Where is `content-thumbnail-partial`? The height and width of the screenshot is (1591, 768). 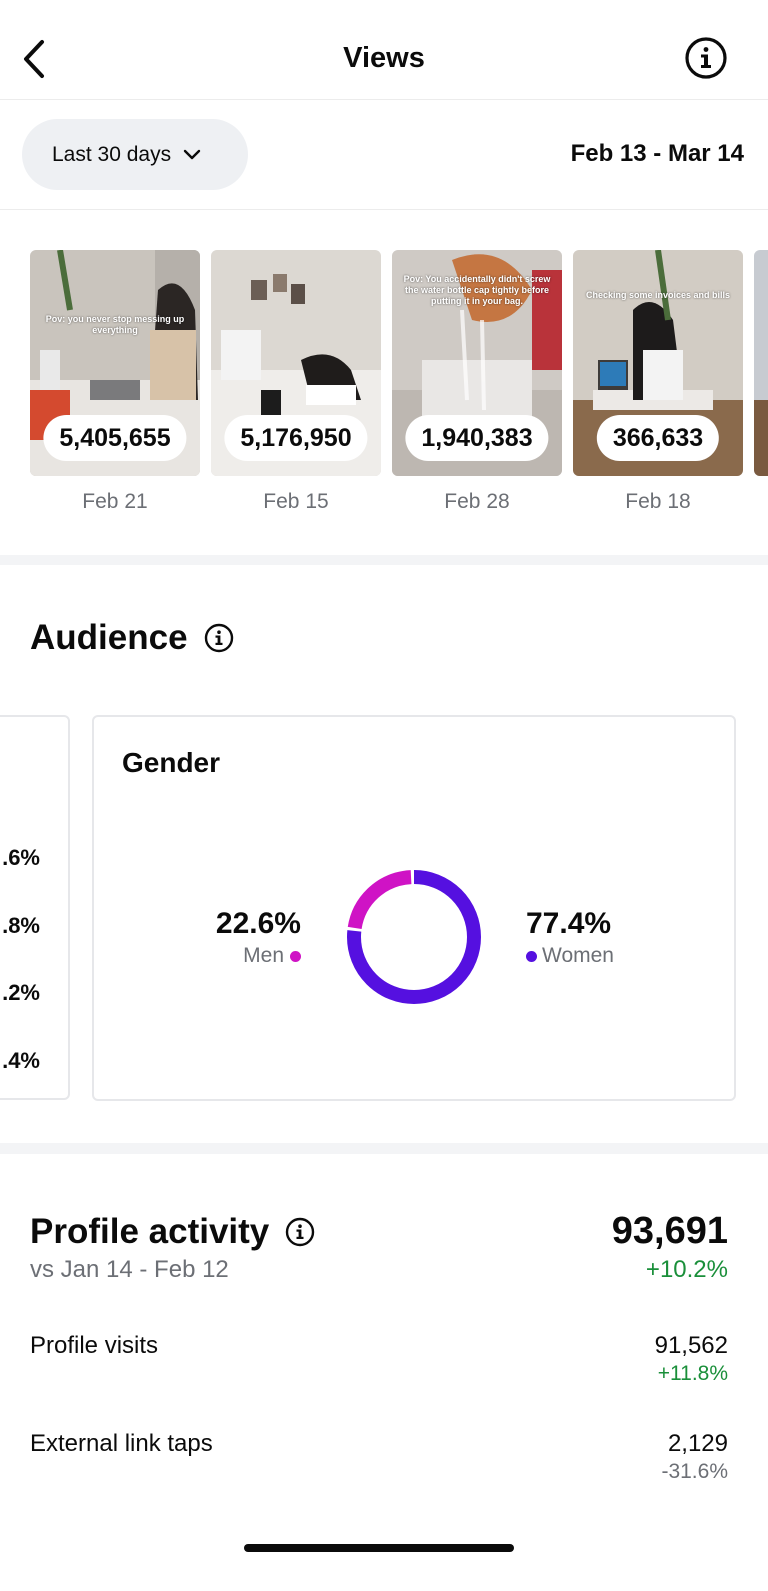
content-thumbnail-partial is located at coordinates (761, 363).